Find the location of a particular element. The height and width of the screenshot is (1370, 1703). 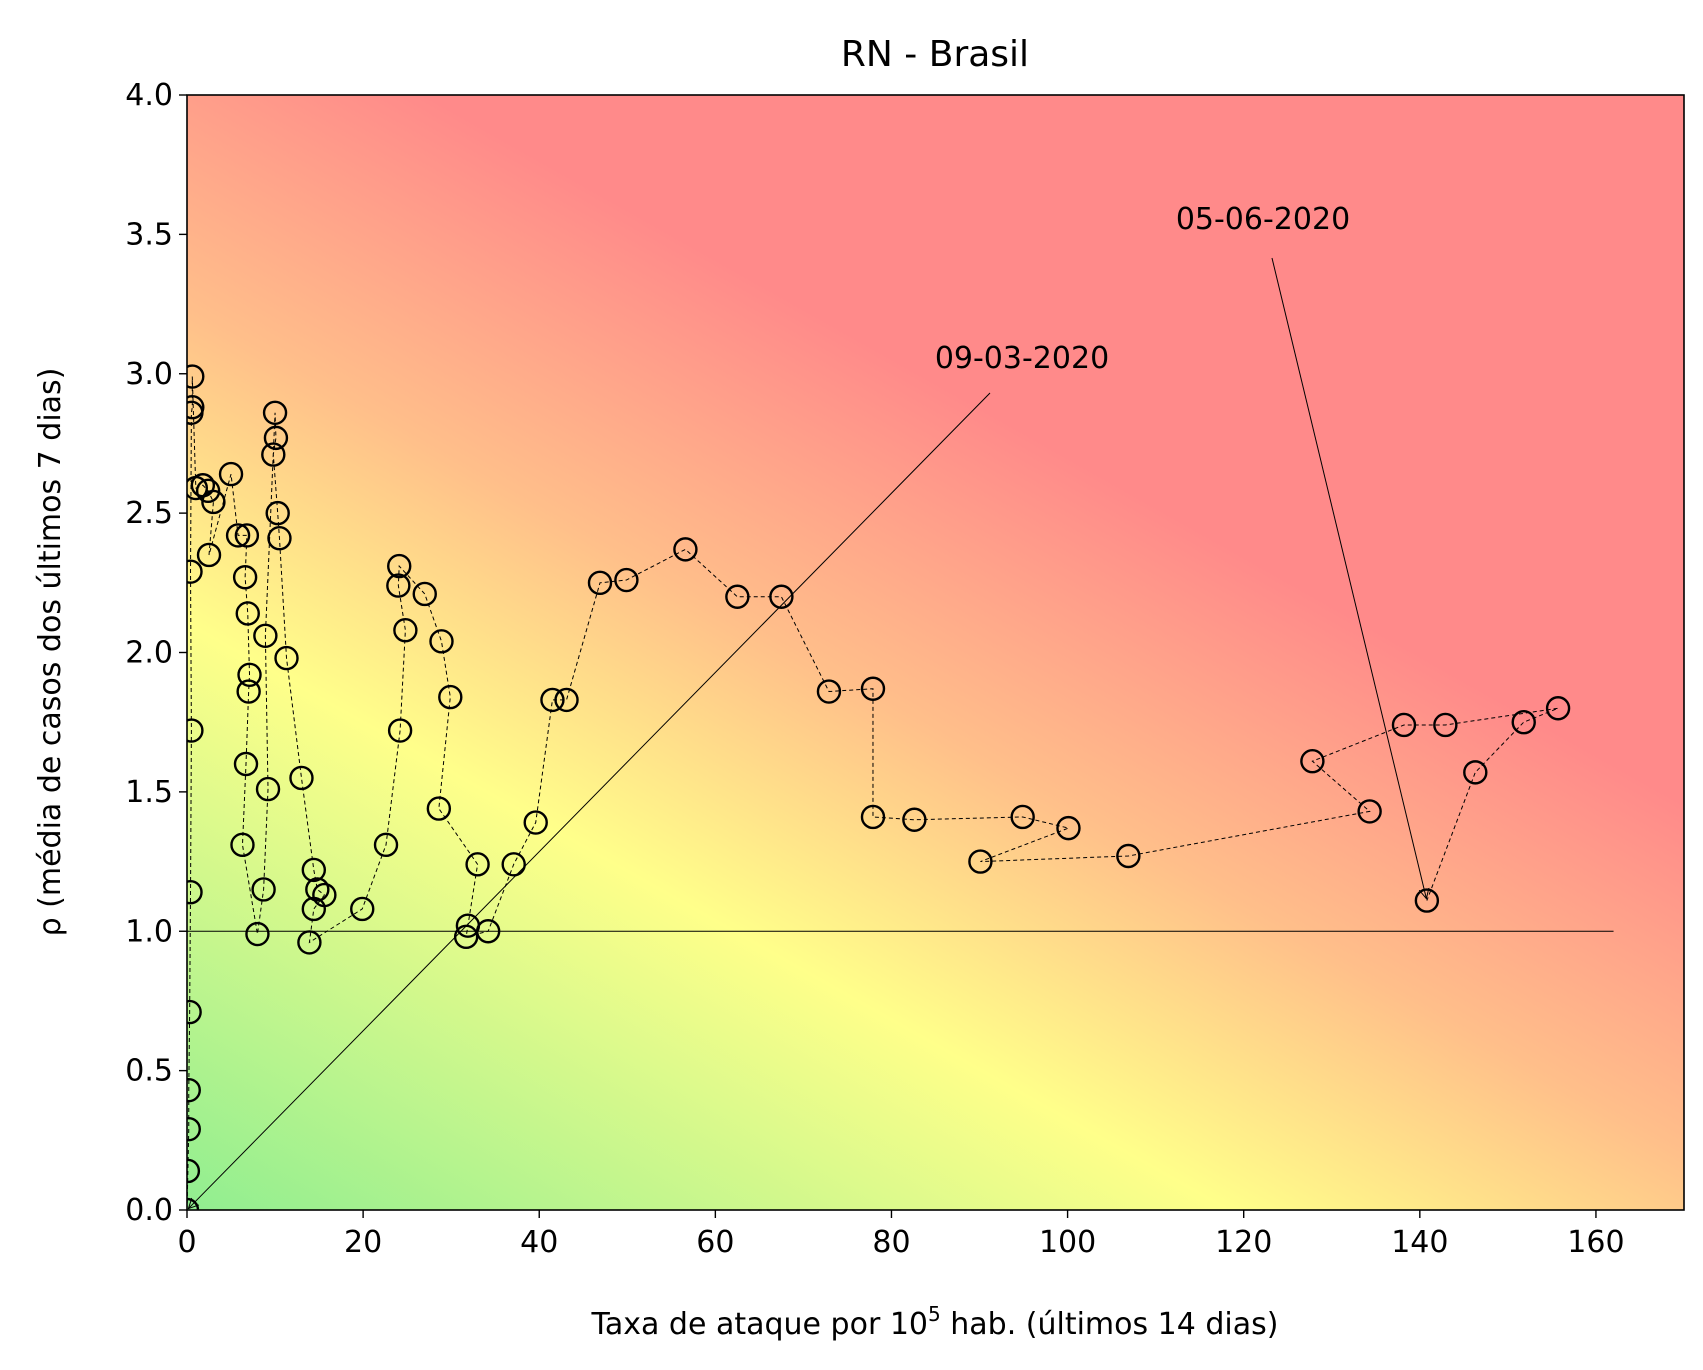

annotation-label: 09-03-2020 is located at coordinates (1022, 358).